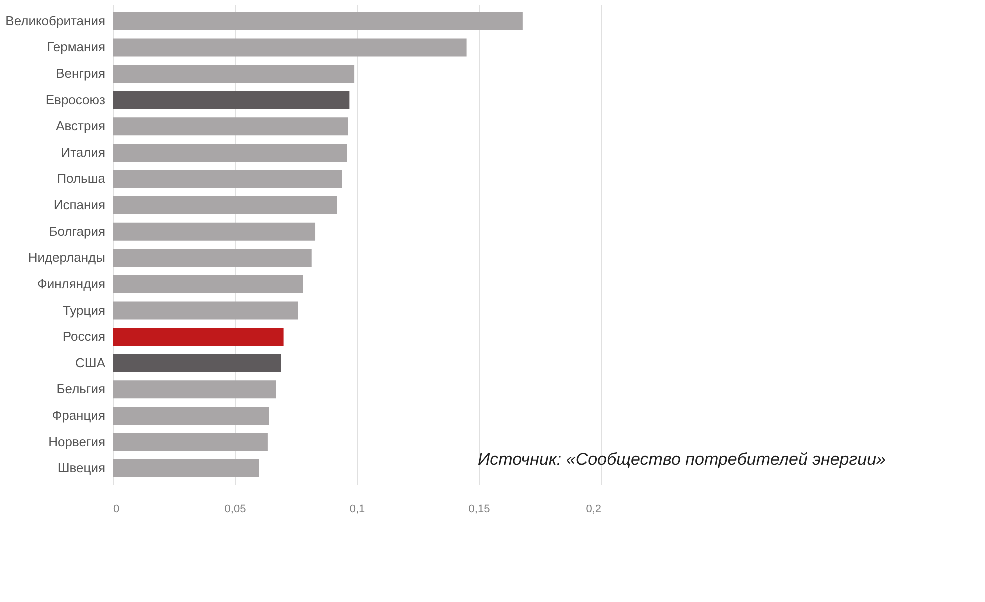  Describe the element at coordinates (56, 20) in the screenshot. I see `y-tick-label: Великобритания` at that location.